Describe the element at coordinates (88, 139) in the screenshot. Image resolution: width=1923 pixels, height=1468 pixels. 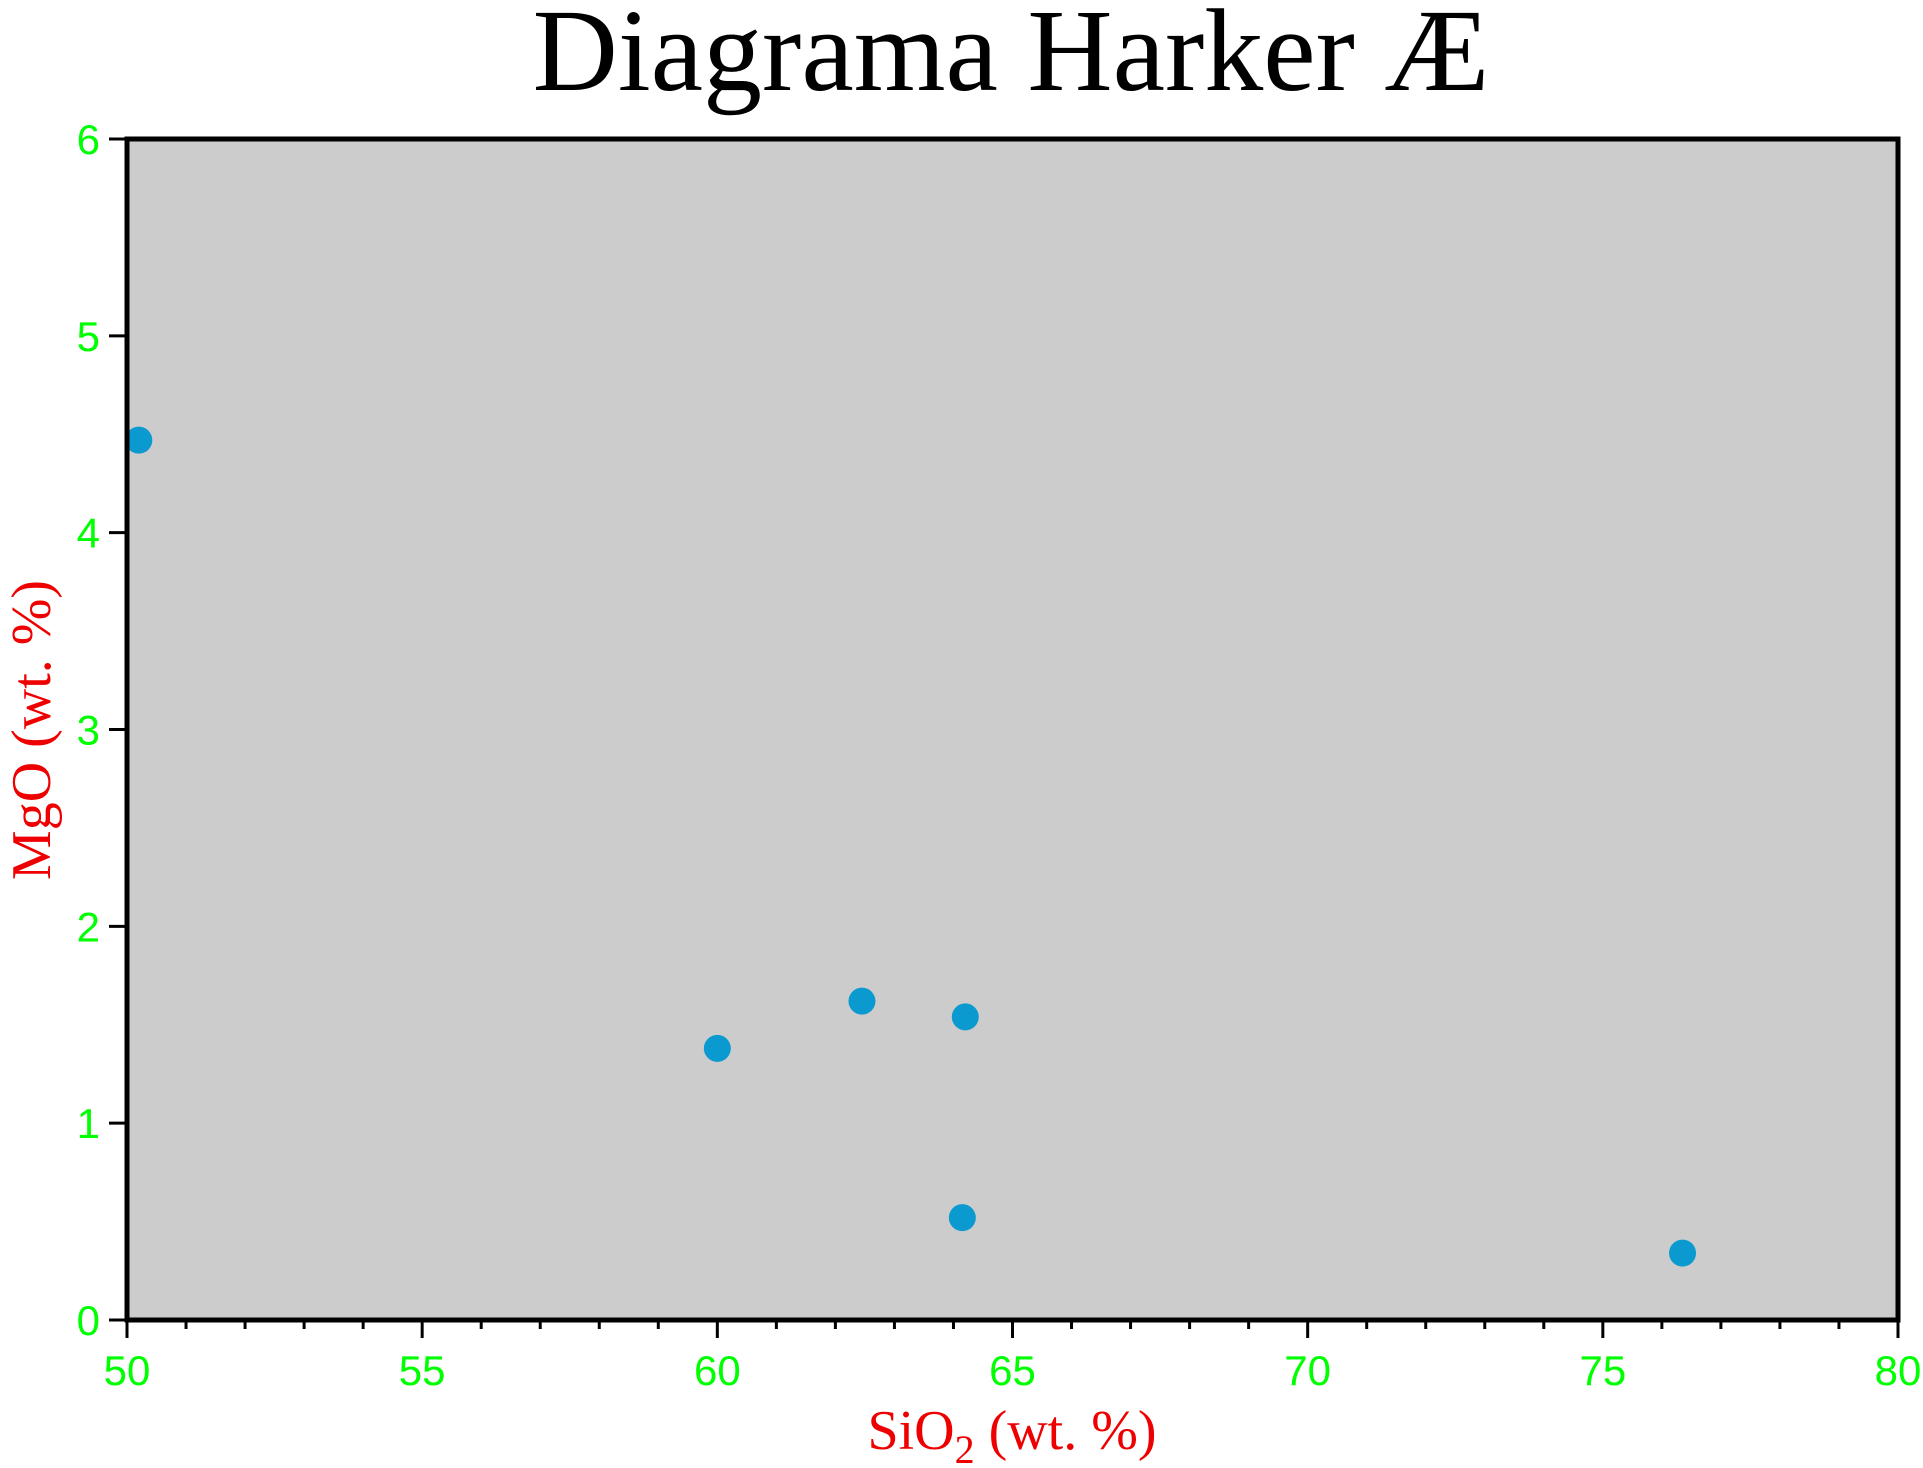
I see `y-tick-label: 6` at that location.